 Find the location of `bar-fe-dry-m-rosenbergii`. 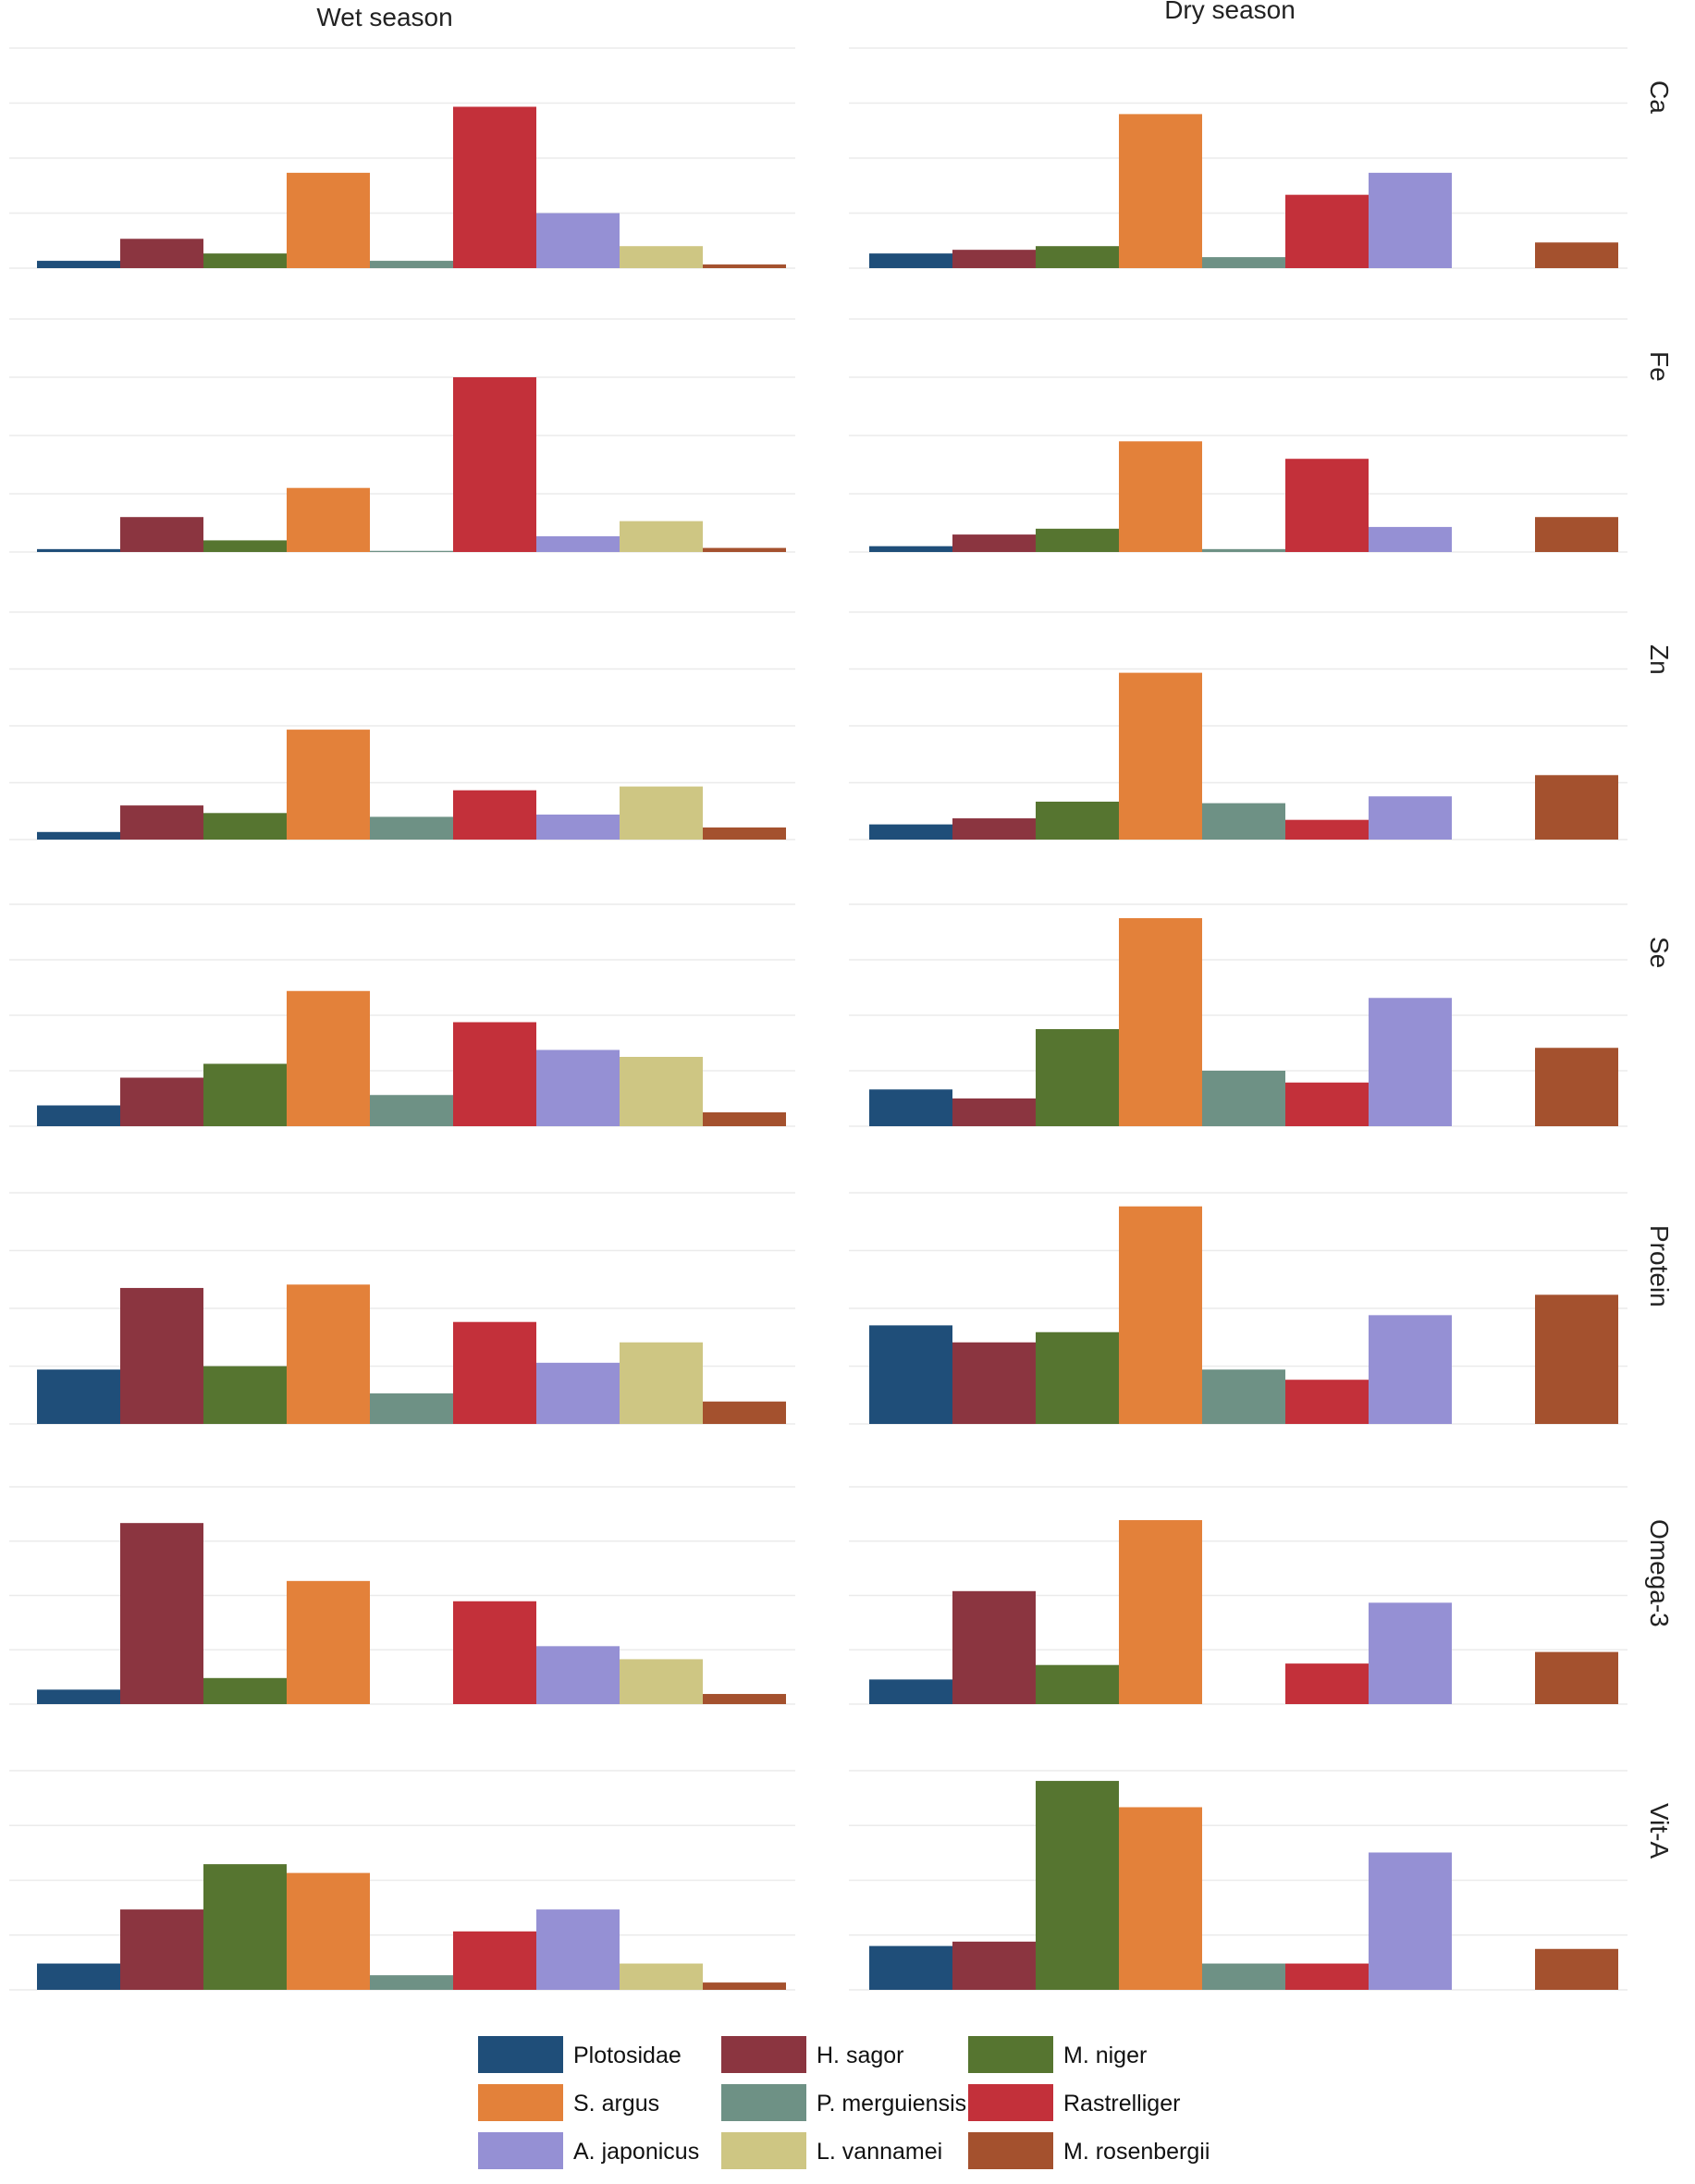

bar-fe-dry-m-rosenbergii is located at coordinates (1576, 534).